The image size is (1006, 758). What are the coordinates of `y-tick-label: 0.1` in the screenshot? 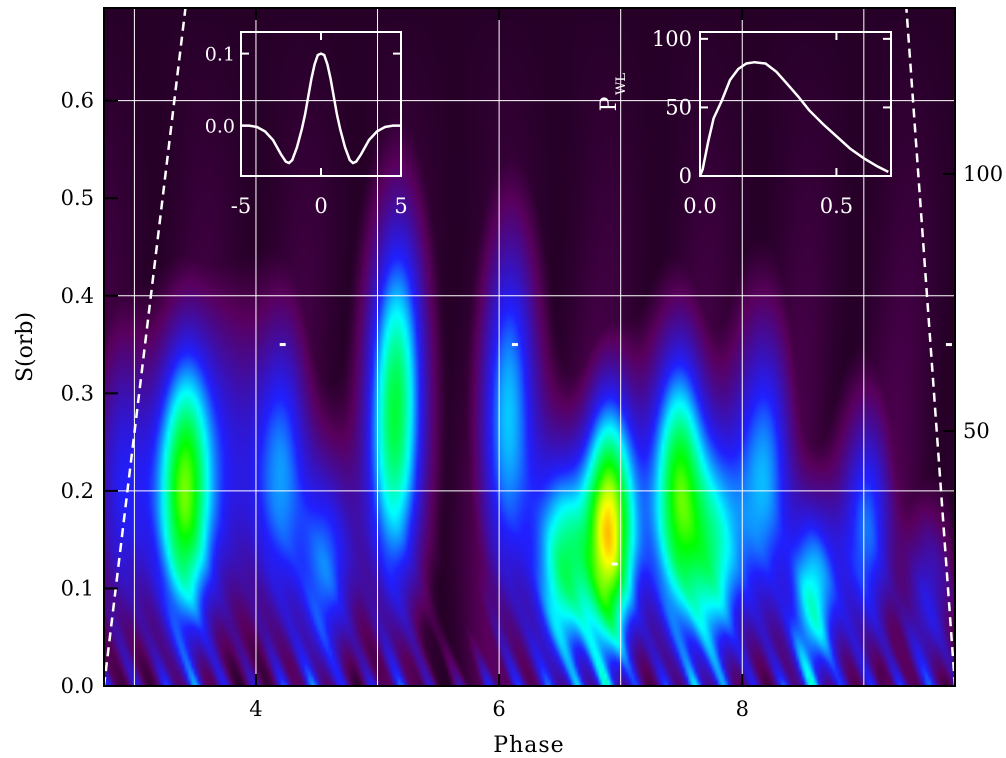 It's located at (77, 588).